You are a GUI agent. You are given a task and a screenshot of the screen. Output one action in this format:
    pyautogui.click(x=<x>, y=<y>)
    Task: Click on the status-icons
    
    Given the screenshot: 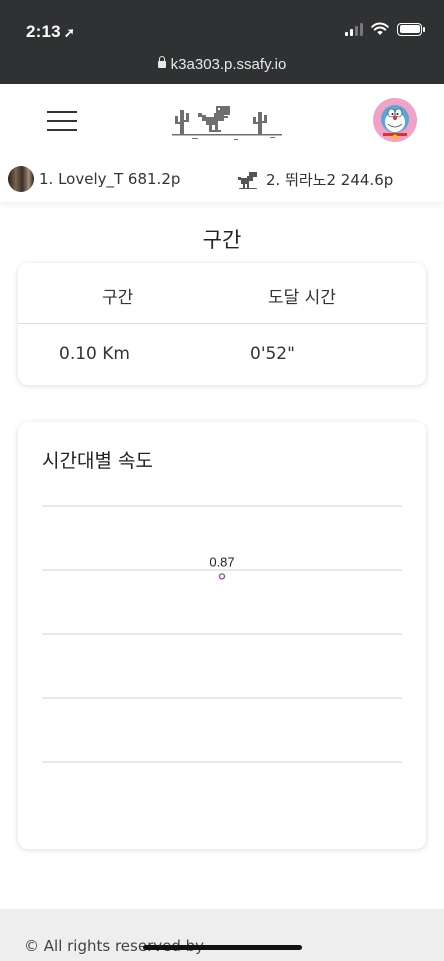 What is the action you would take?
    pyautogui.click(x=385, y=29)
    